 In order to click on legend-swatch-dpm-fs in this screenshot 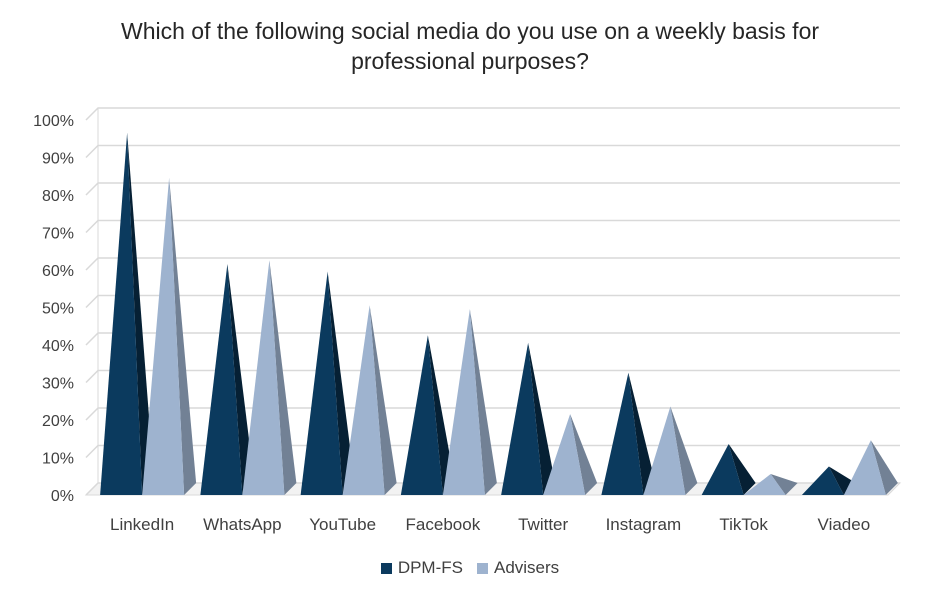, I will do `click(386, 568)`.